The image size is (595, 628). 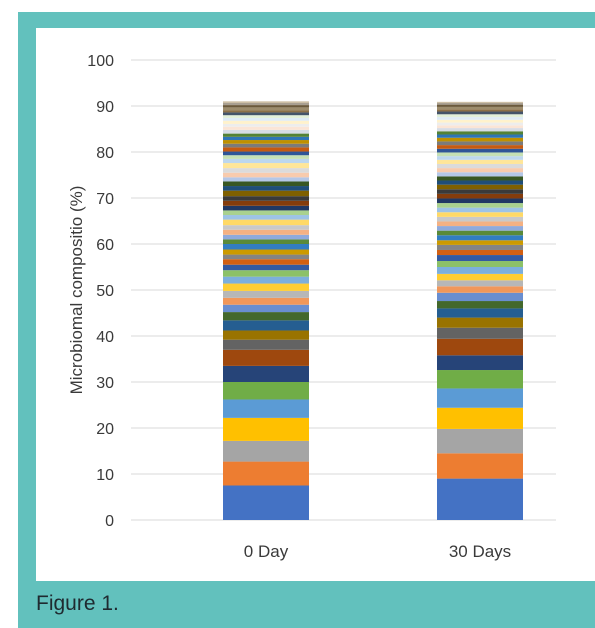 I want to click on x-tick-label: 0 Day, so click(x=266, y=551).